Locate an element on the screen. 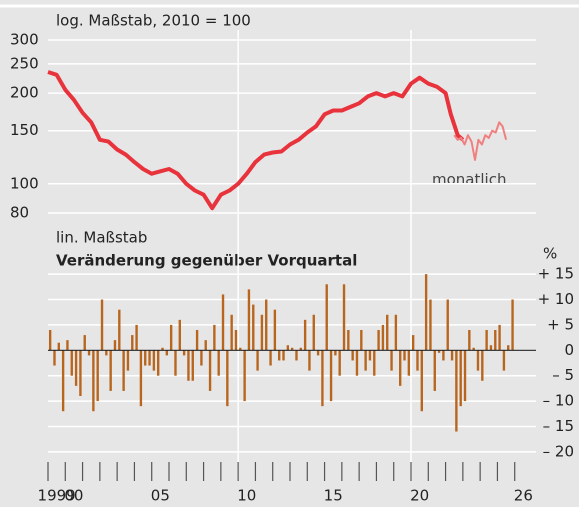 This screenshot has width=579, height=507. y-tick-label: 80 is located at coordinates (19, 213).